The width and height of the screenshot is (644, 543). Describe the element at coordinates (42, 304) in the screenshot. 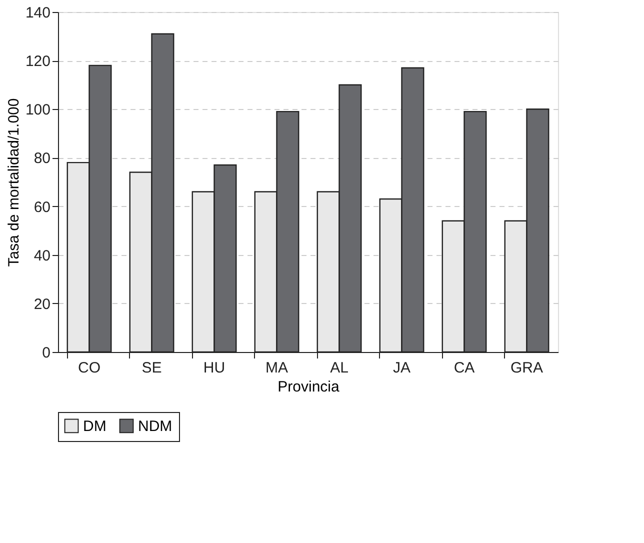

I see `y-tick-label: 20` at that location.